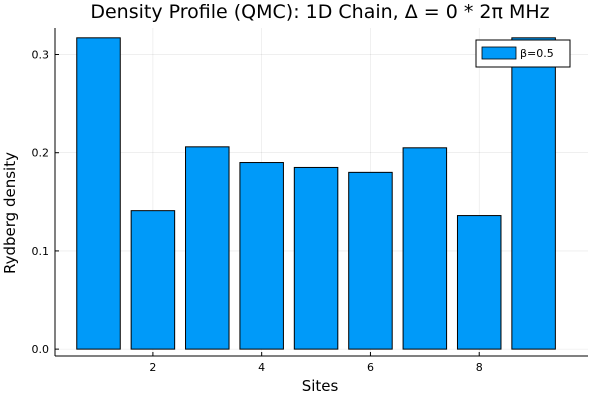  What do you see at coordinates (499, 53) in the screenshot?
I see `legend-swatch-beta-0.5` at bounding box center [499, 53].